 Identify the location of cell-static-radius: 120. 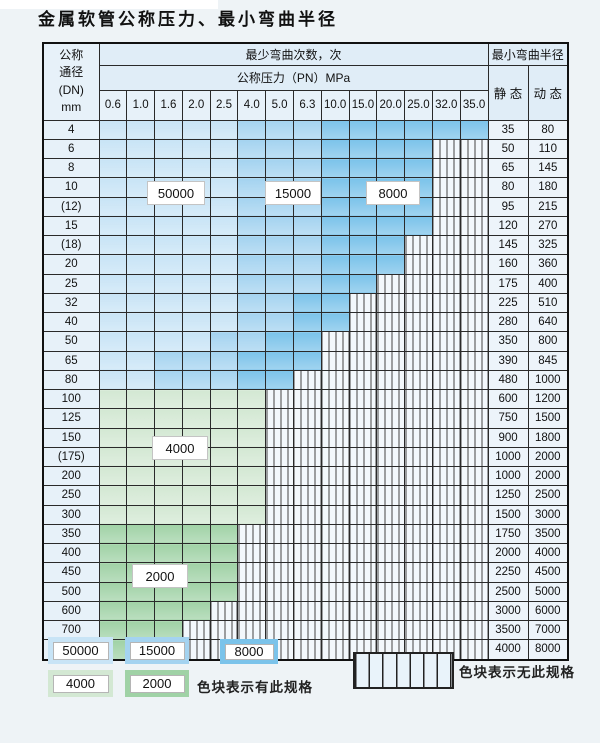
(508, 226).